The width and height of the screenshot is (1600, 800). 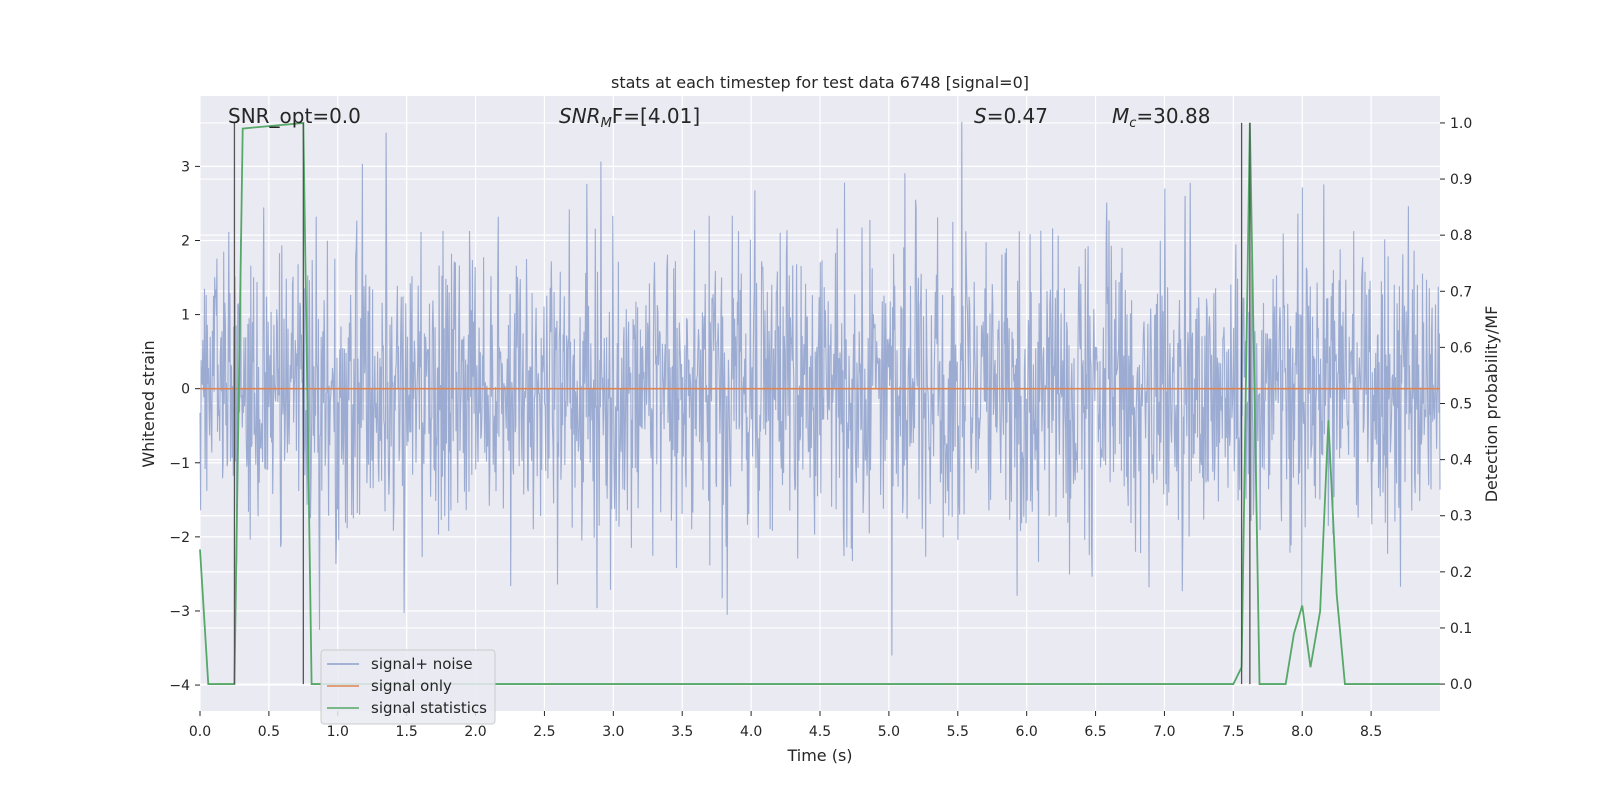 What do you see at coordinates (1461, 461) in the screenshot?
I see `y-right-tick-label: 0.4` at bounding box center [1461, 461].